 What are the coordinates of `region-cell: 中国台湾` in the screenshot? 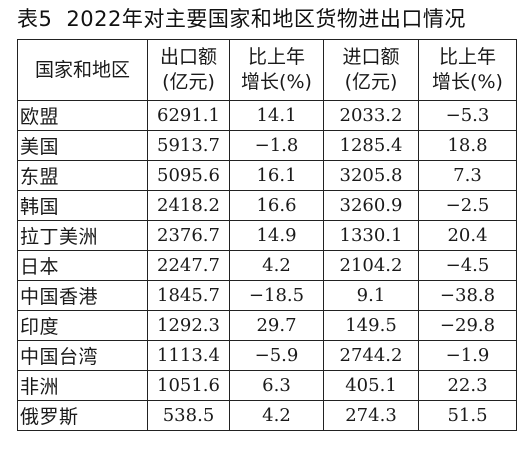 It's located at (82, 355).